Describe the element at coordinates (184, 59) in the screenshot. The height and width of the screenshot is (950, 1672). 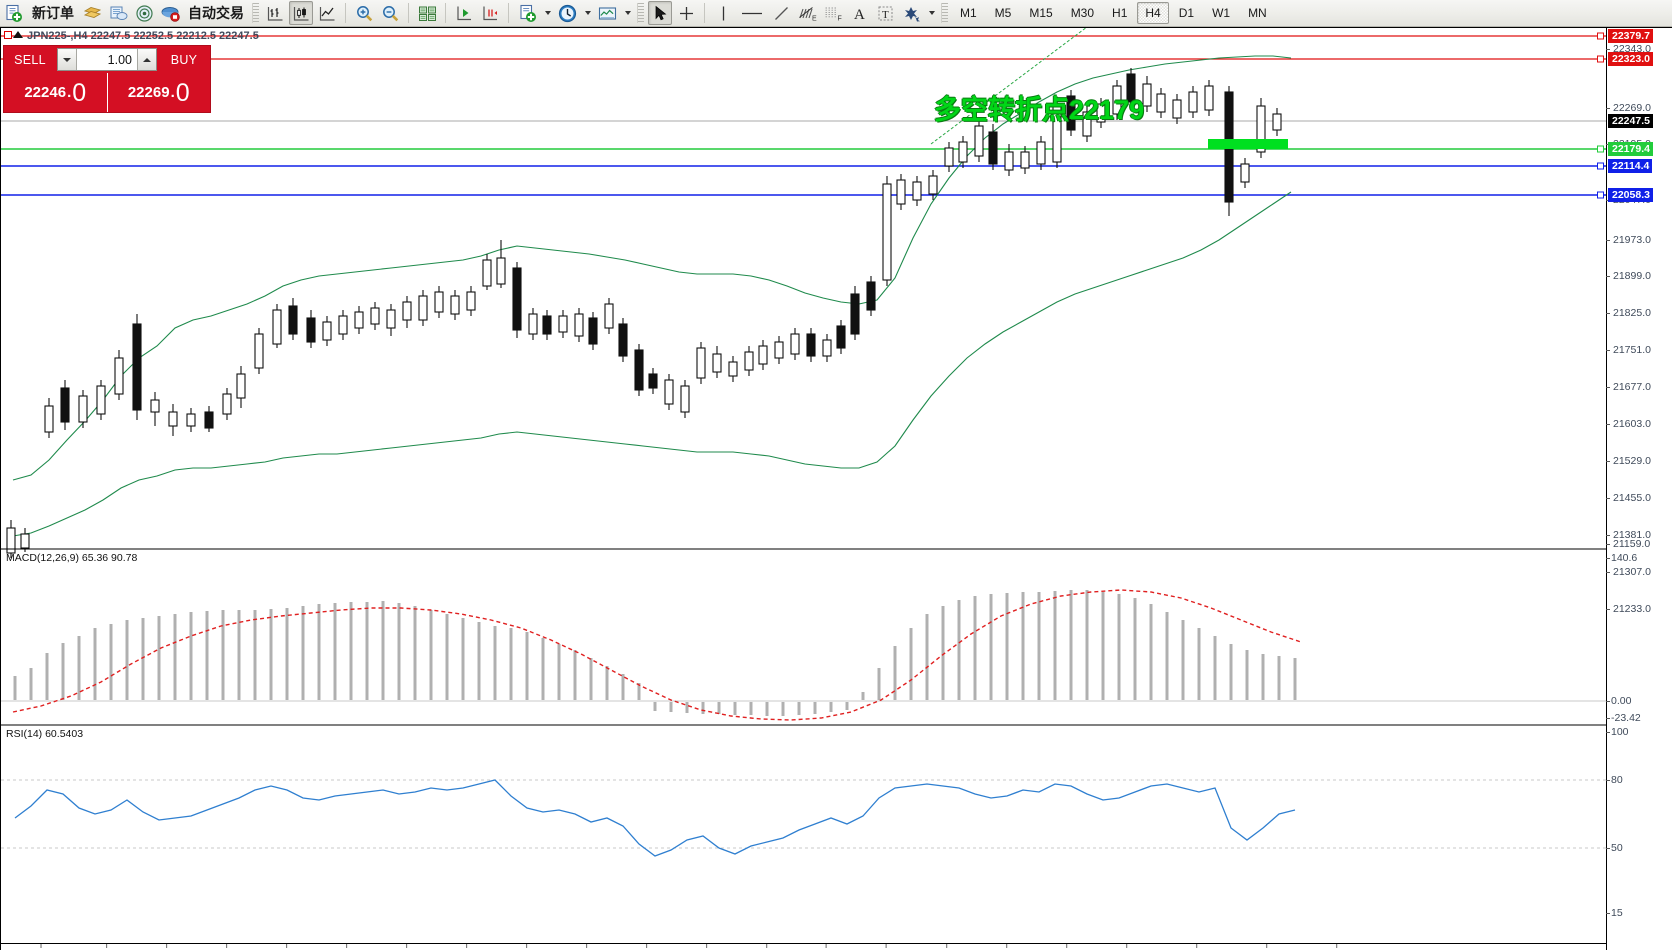
I see `buy-button: BUY` at that location.